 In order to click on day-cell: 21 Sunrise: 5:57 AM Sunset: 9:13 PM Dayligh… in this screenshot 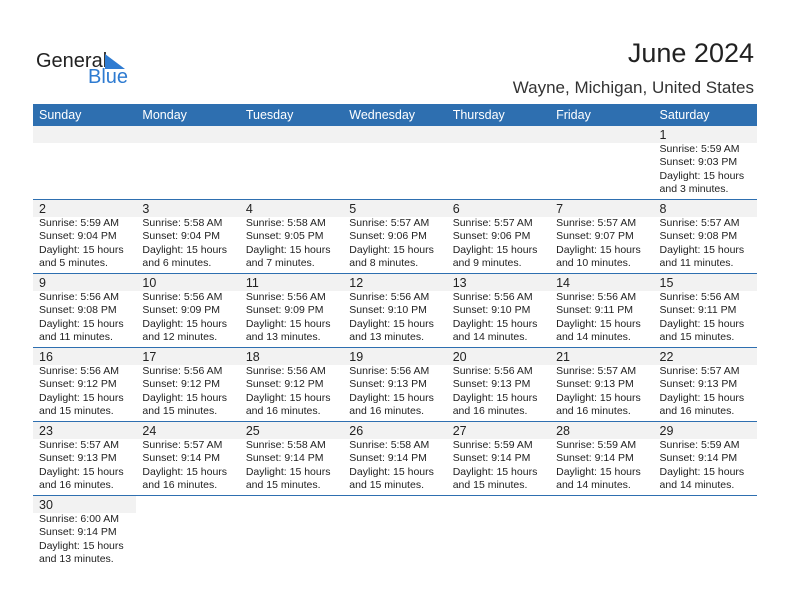, I will do `click(602, 384)`.